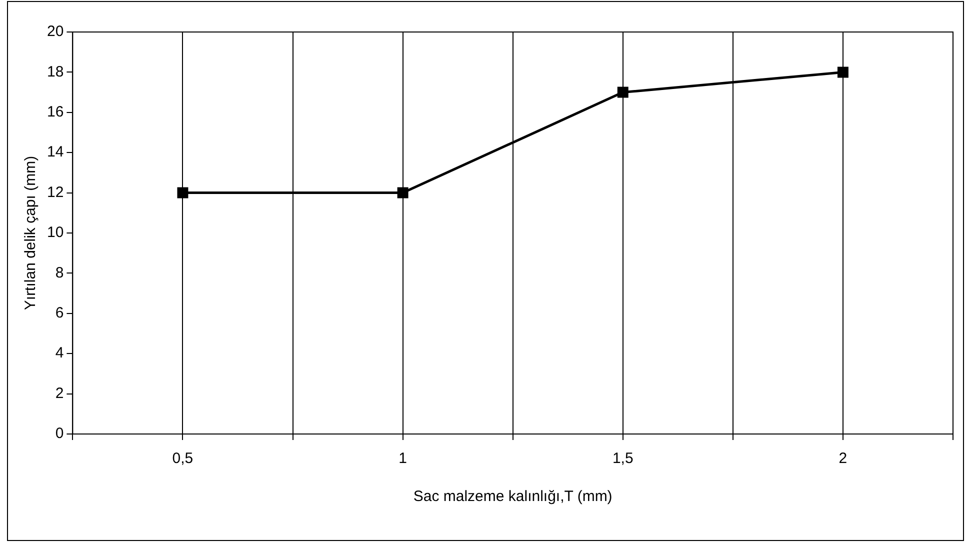 This screenshot has width=971, height=546. Describe the element at coordinates (59, 393) in the screenshot. I see `y-tick-label: 2` at that location.